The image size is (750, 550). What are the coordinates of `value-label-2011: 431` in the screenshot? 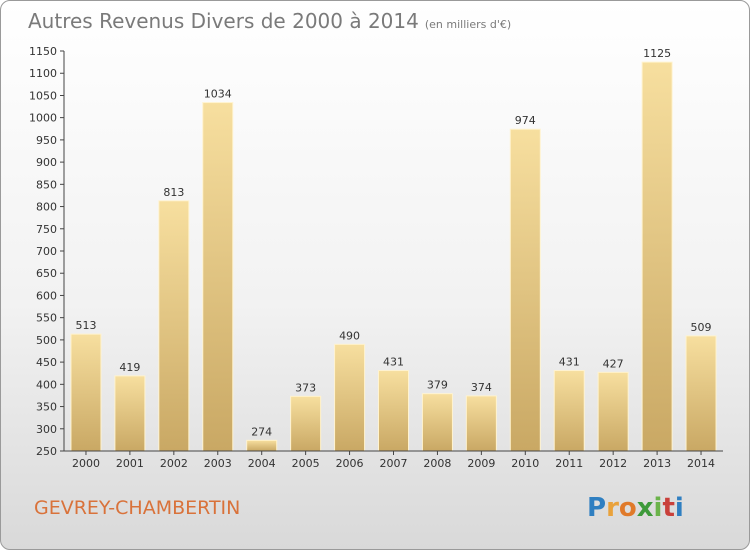 It's located at (569, 362).